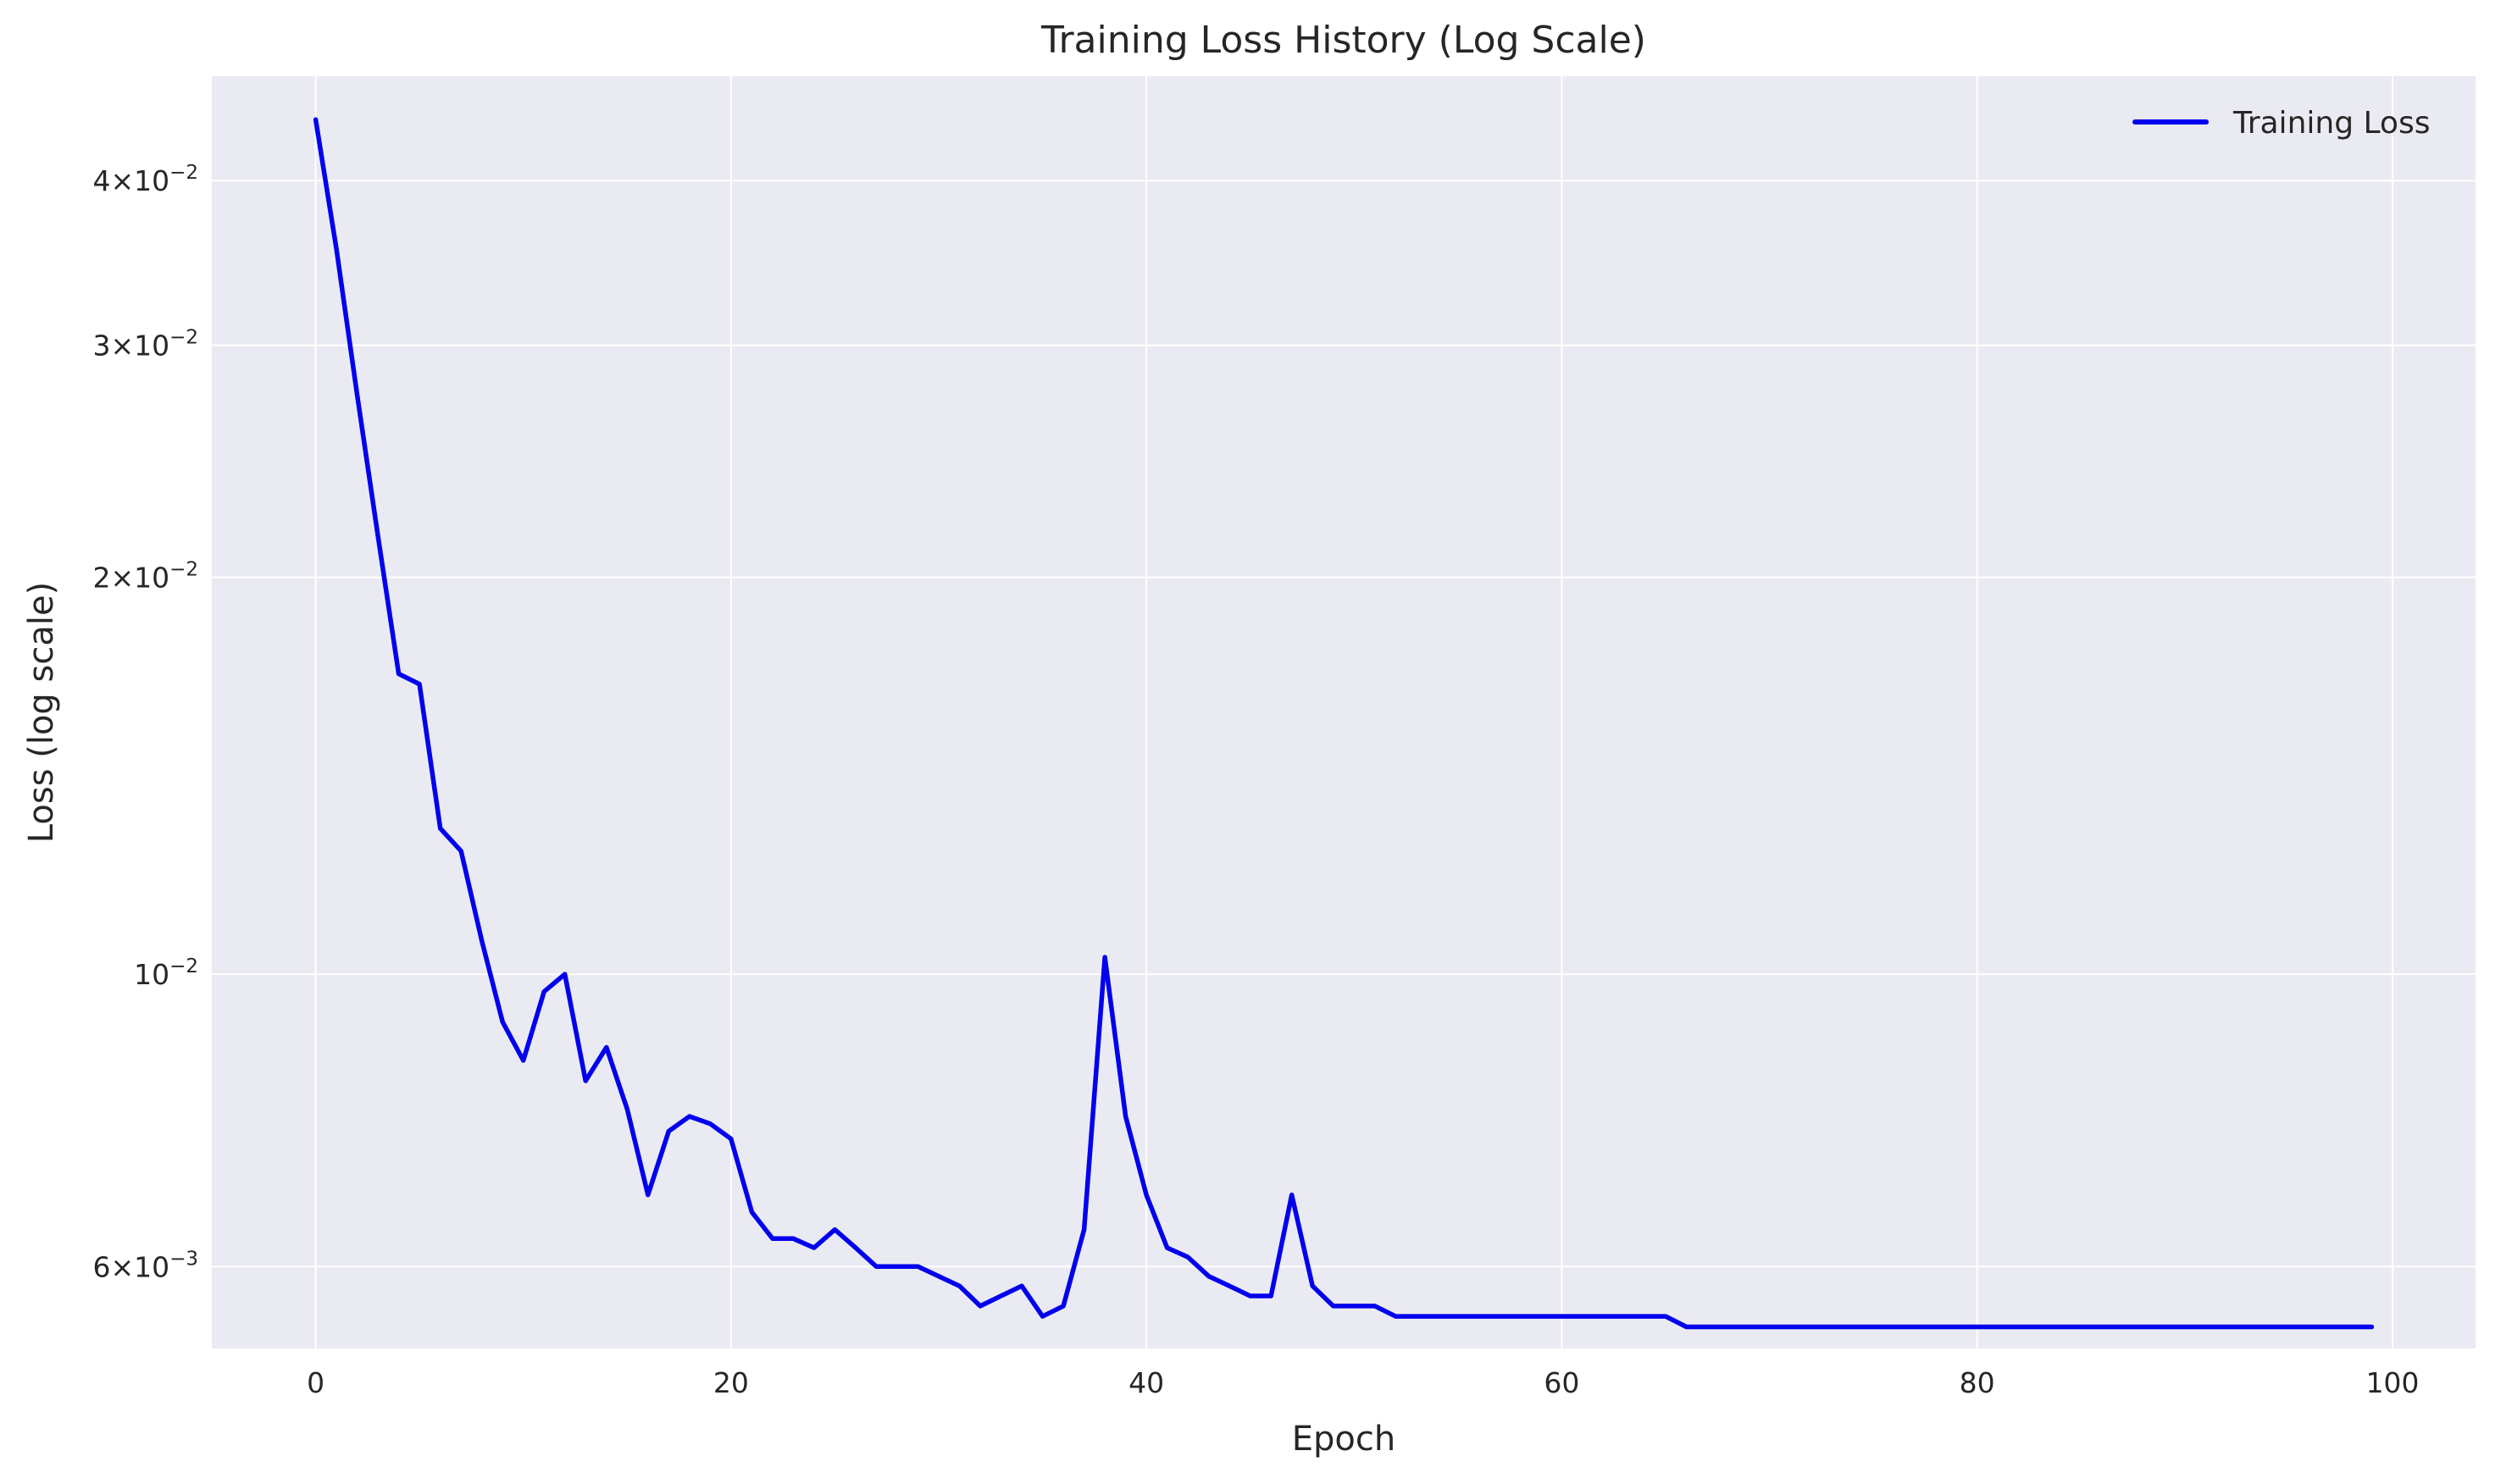 The image size is (2501, 1484). What do you see at coordinates (1343, 1439) in the screenshot?
I see `x-axis-label: Epoch` at bounding box center [1343, 1439].